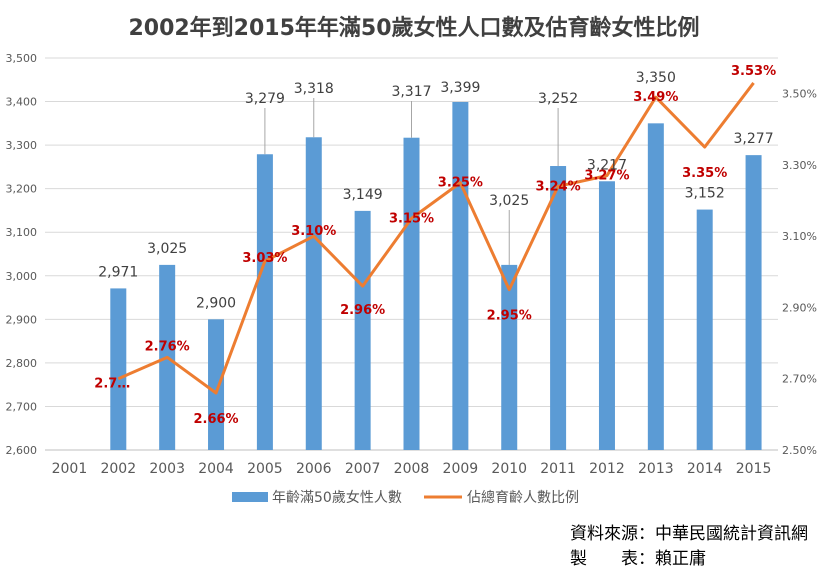  I want to click on legend-bar-label: 年齡滿50歲女性人數, so click(337, 497).